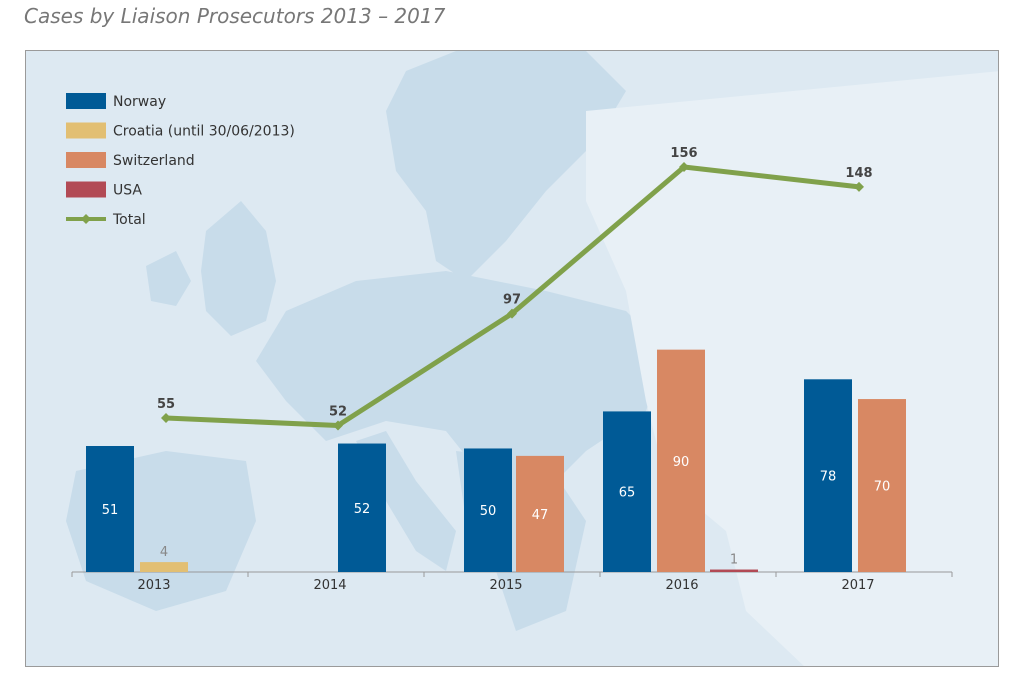 This screenshot has width=1023, height=688. I want to click on bar-value-norway-2015: 50, so click(488, 511).